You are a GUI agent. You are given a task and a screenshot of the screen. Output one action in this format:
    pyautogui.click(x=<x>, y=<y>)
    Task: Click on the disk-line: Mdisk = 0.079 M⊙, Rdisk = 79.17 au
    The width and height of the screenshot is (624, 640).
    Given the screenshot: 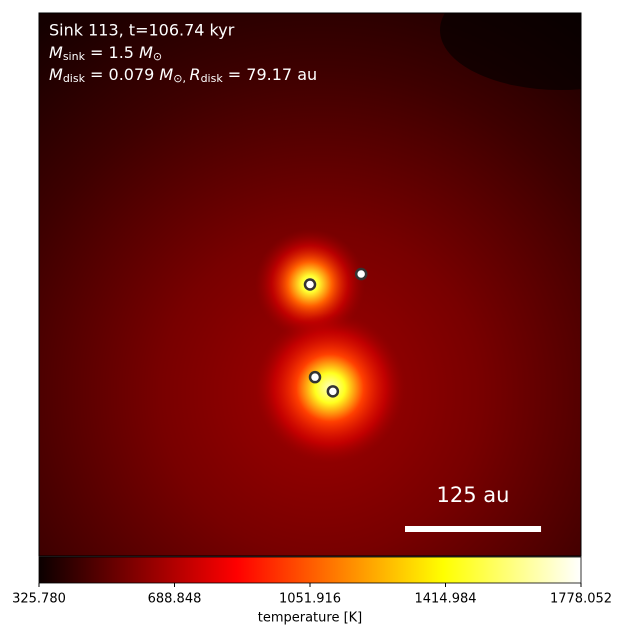 What is the action you would take?
    pyautogui.click(x=183, y=75)
    